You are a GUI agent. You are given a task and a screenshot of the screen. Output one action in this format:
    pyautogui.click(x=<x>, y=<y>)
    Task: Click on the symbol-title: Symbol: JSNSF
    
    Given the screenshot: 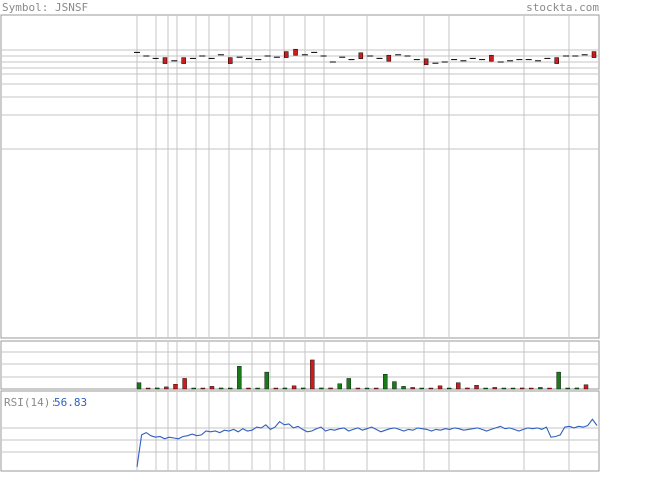 What is the action you would take?
    pyautogui.click(x=45, y=7)
    